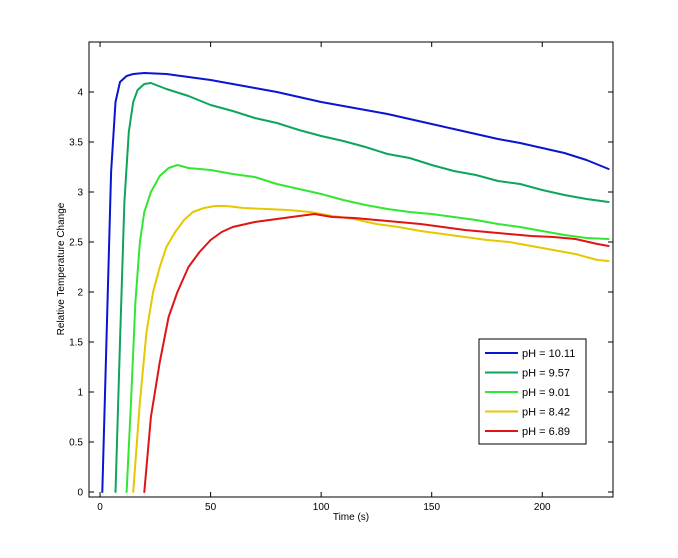  What do you see at coordinates (546, 374) in the screenshot?
I see `legend-label-2: pH = 9.57` at bounding box center [546, 374].